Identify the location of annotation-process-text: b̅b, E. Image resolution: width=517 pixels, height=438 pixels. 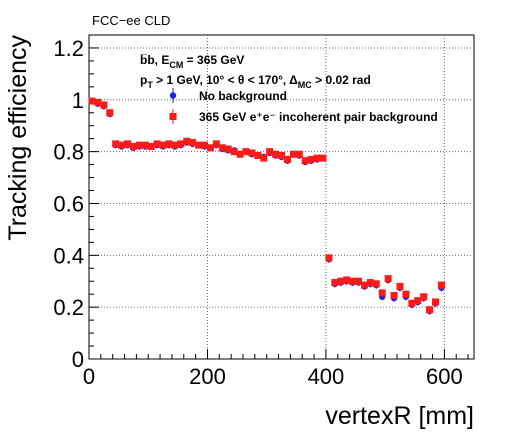
(154, 60).